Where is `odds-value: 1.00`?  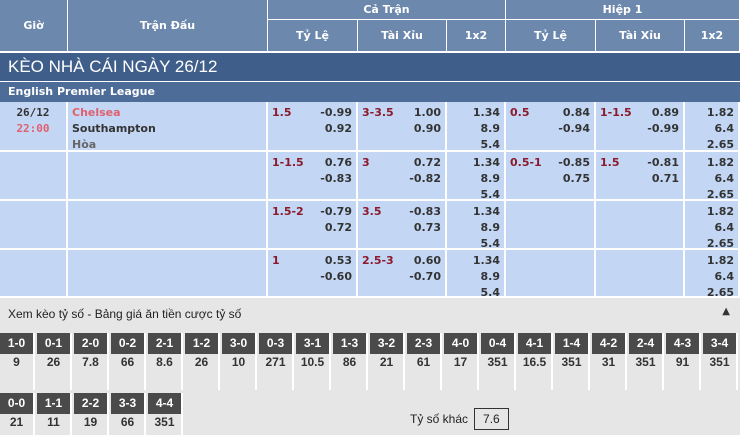 odds-value: 1.00 is located at coordinates (427, 112).